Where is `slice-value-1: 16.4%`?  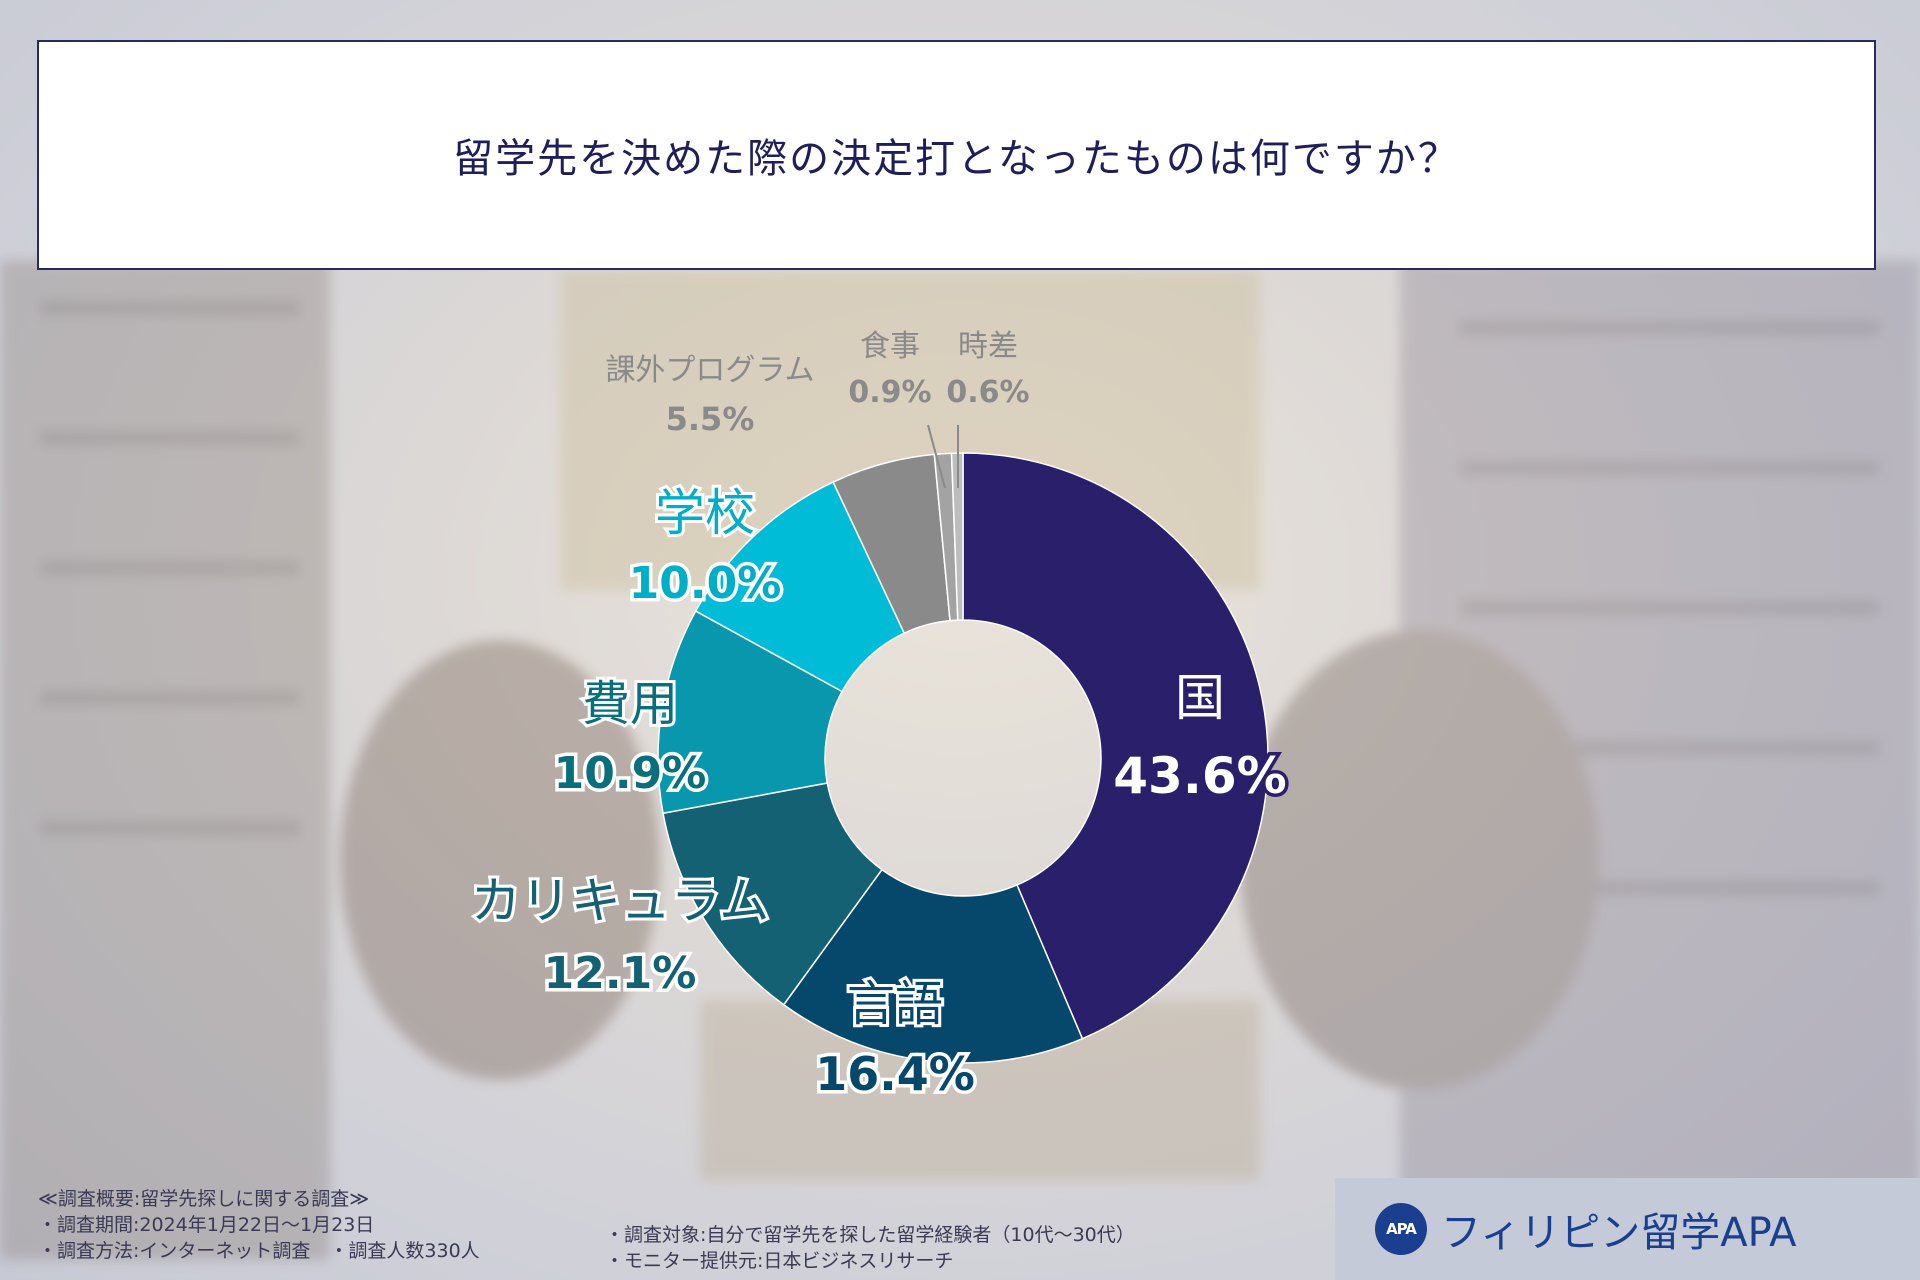
slice-value-1: 16.4% is located at coordinates (895, 1074).